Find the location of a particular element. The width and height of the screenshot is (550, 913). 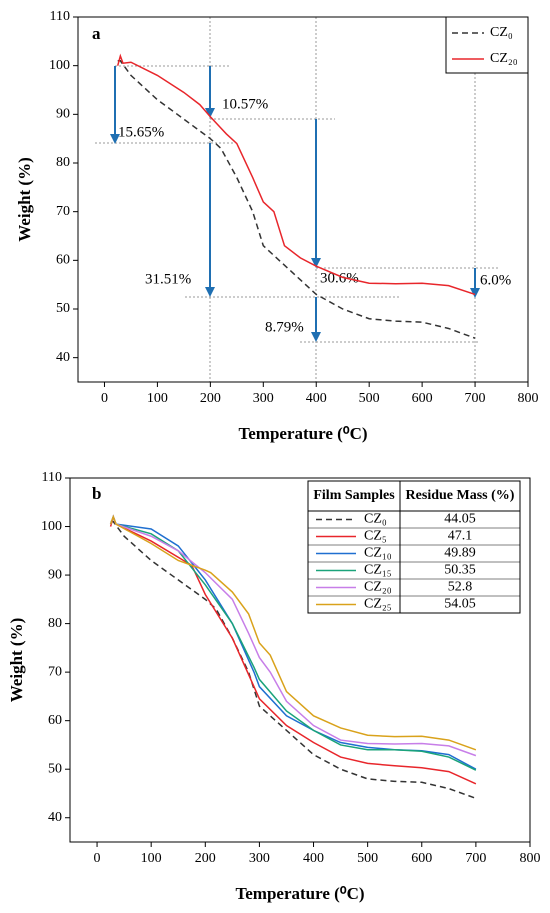

panel-label: b is located at coordinates (96, 493).